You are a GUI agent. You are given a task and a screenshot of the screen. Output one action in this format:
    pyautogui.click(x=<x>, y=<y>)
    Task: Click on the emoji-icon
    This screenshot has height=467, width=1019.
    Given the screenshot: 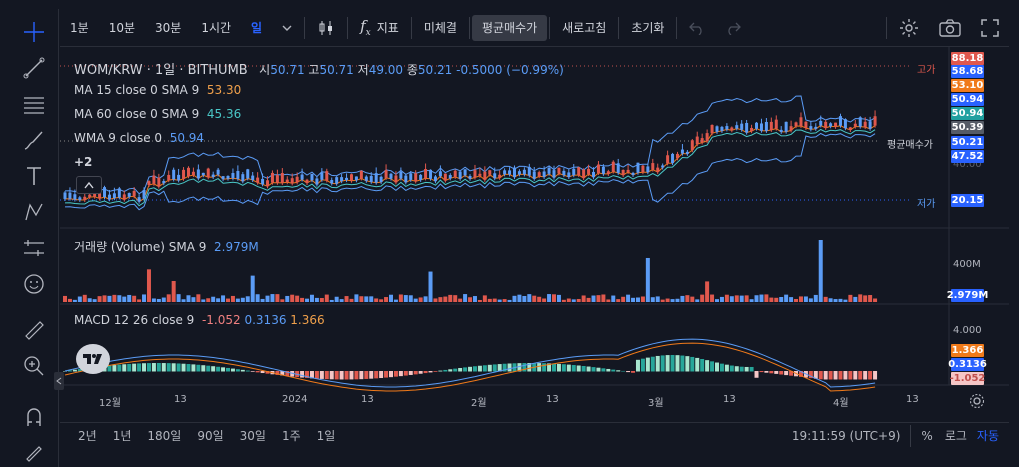 What is the action you would take?
    pyautogui.click(x=34, y=284)
    